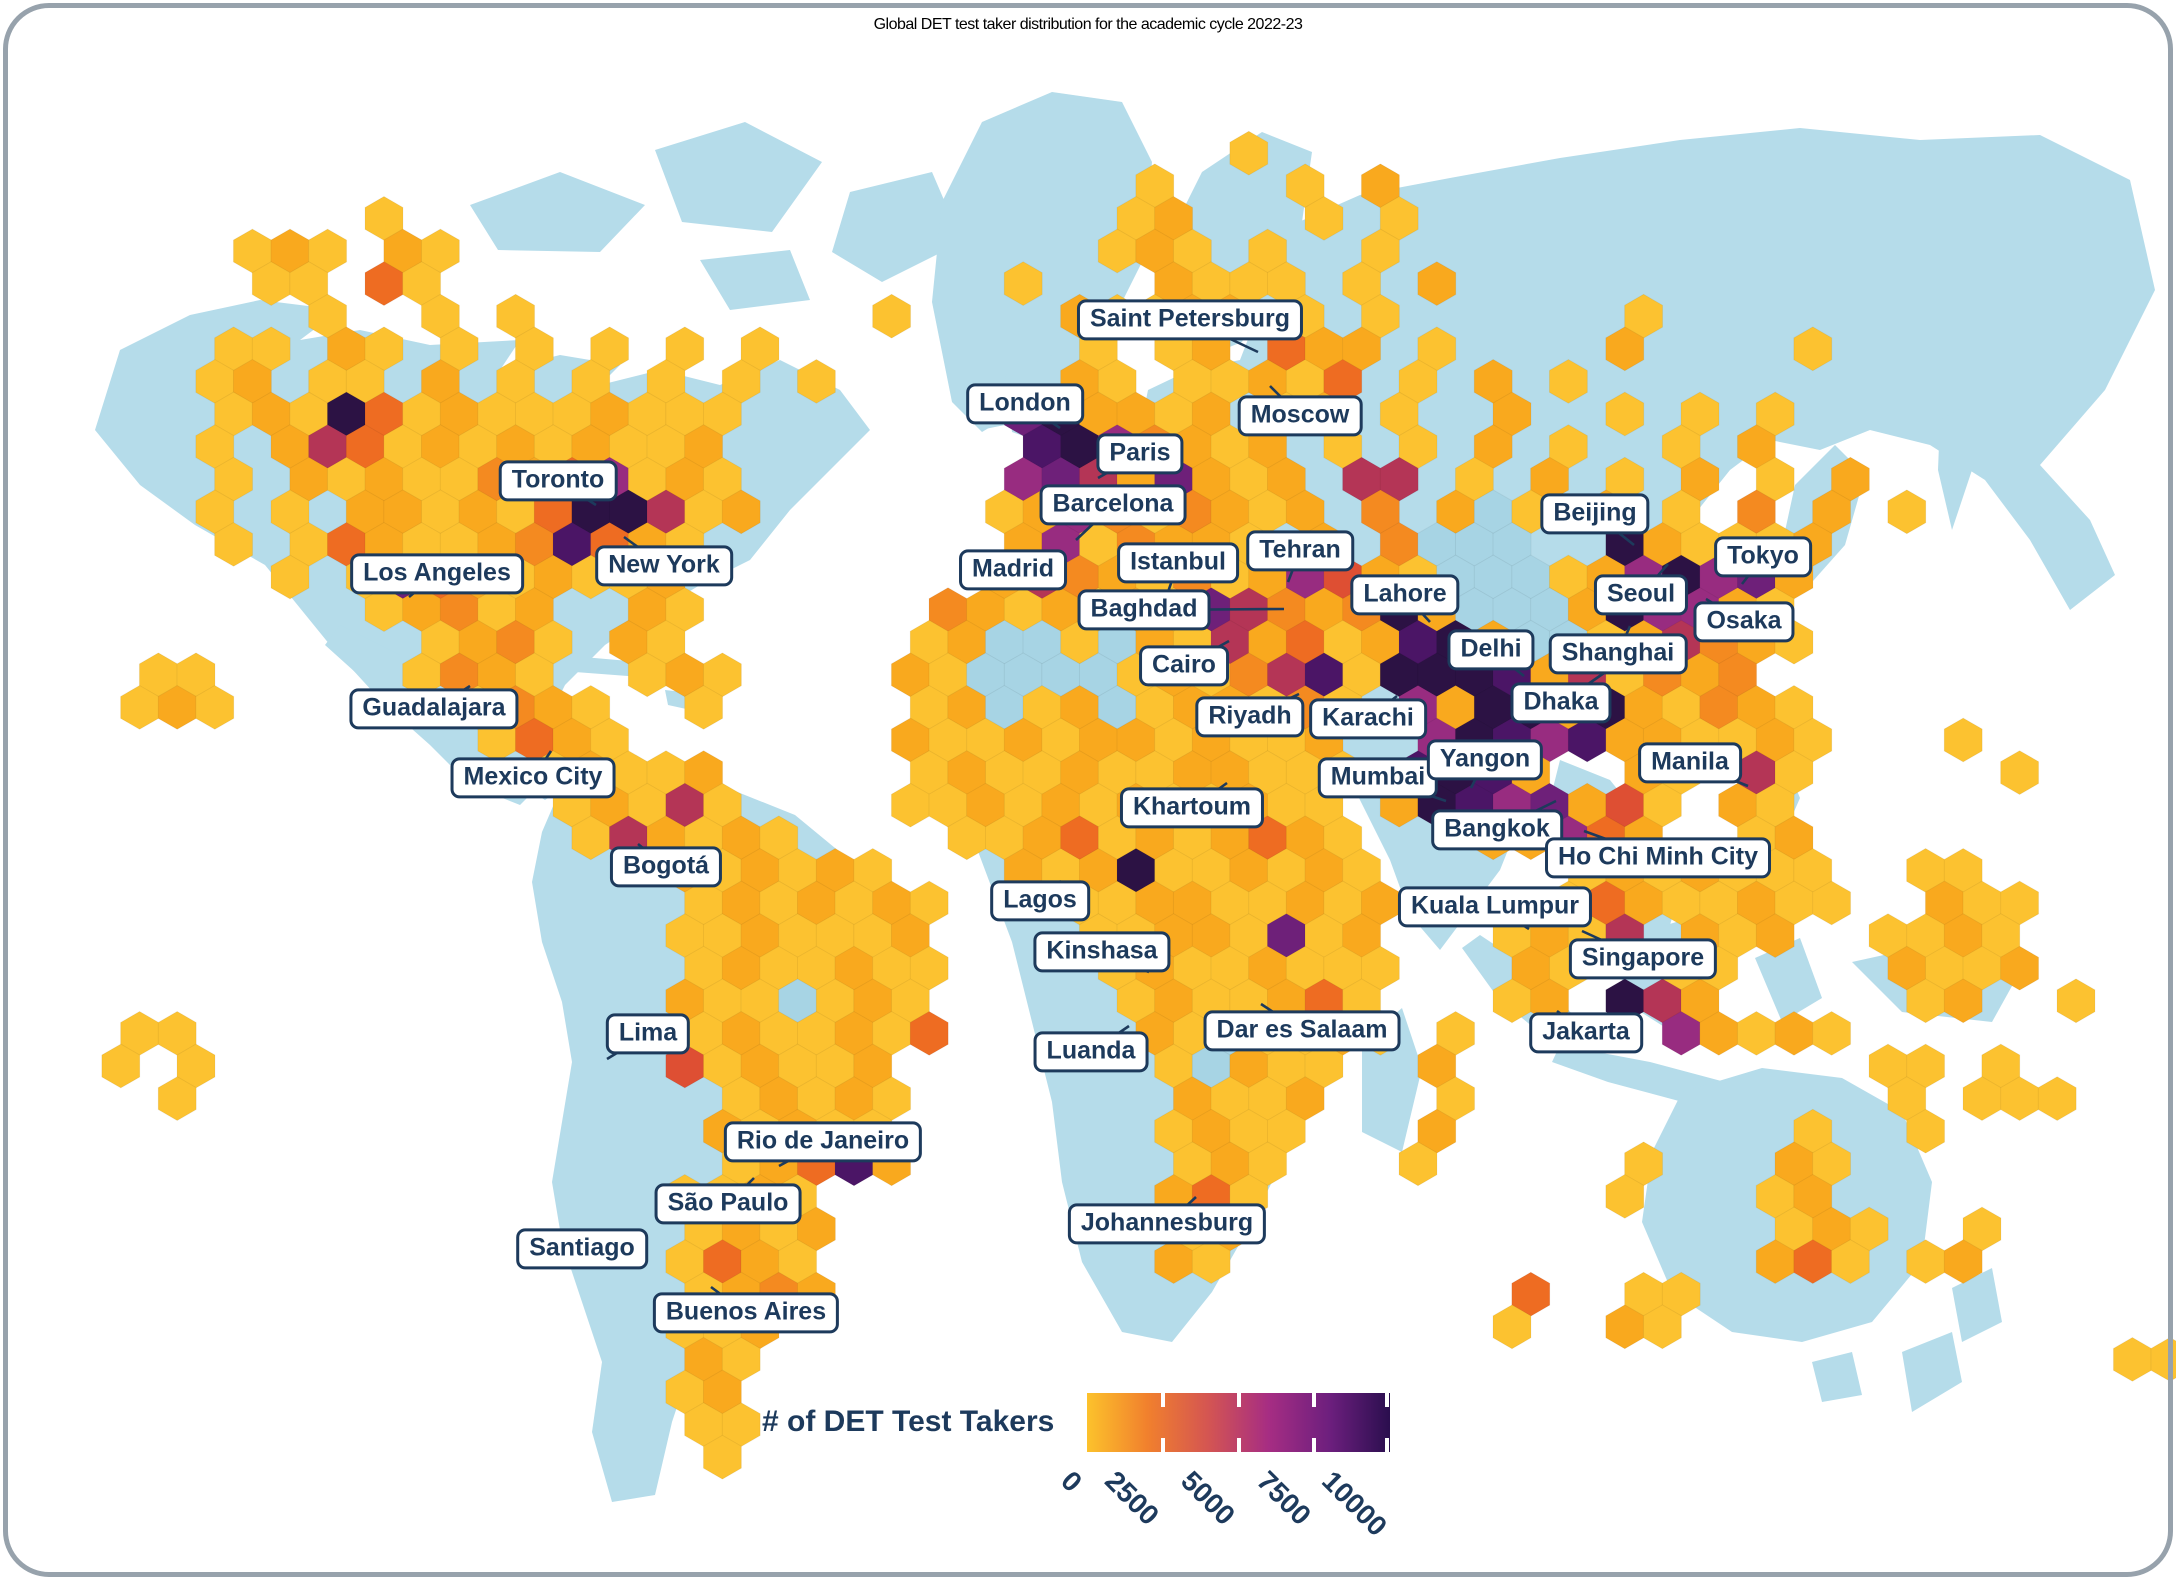  Describe the element at coordinates (1113, 505) in the screenshot. I see `city-label: Barcelona` at that location.